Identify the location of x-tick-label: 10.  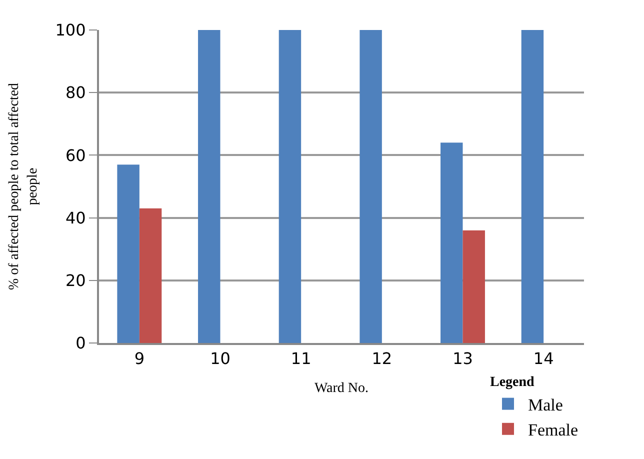
(220, 358).